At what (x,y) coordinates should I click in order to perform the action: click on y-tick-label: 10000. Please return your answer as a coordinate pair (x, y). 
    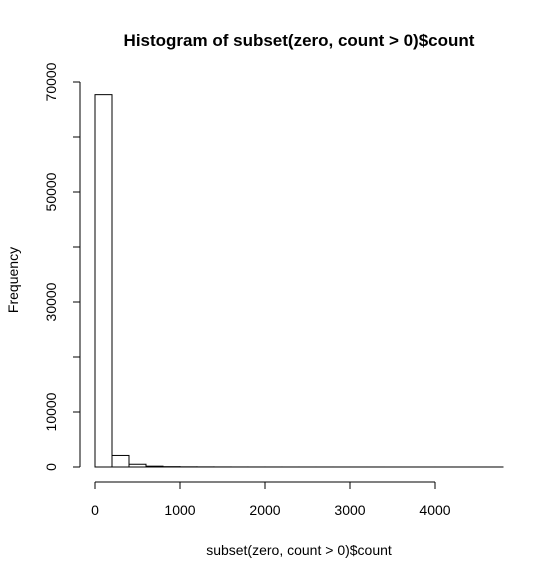
    Looking at the image, I should click on (51, 411).